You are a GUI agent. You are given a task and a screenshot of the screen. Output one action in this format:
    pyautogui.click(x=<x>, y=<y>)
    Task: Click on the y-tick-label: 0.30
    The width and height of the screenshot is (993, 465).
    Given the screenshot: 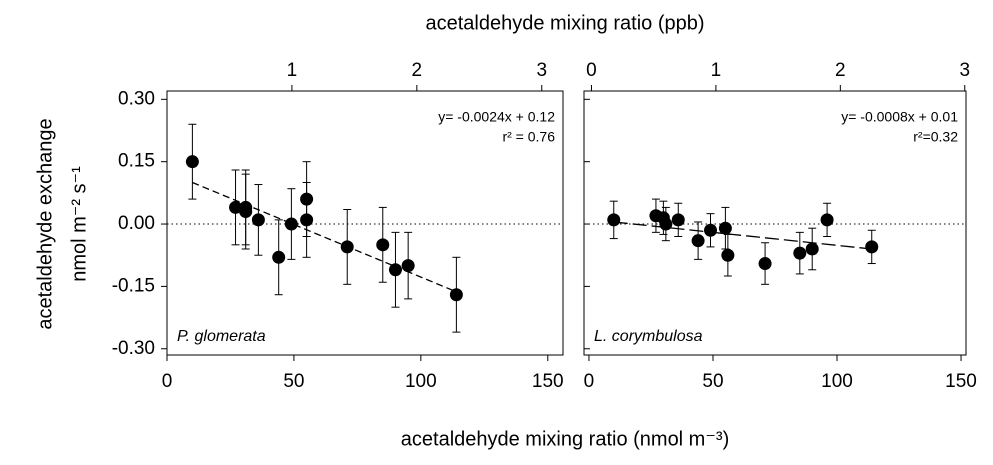 What is the action you would take?
    pyautogui.click(x=136, y=98)
    